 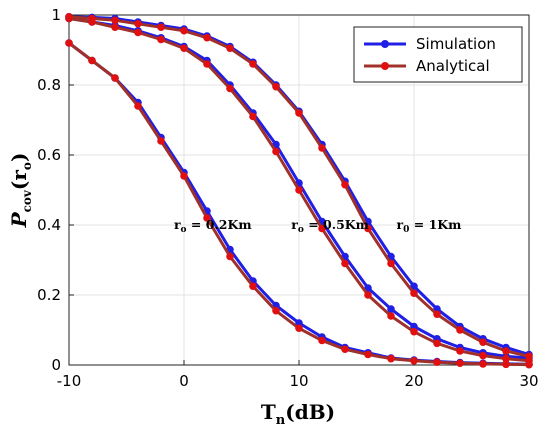 I want to click on x-axis-title-rest: (dB), so click(x=310, y=412).